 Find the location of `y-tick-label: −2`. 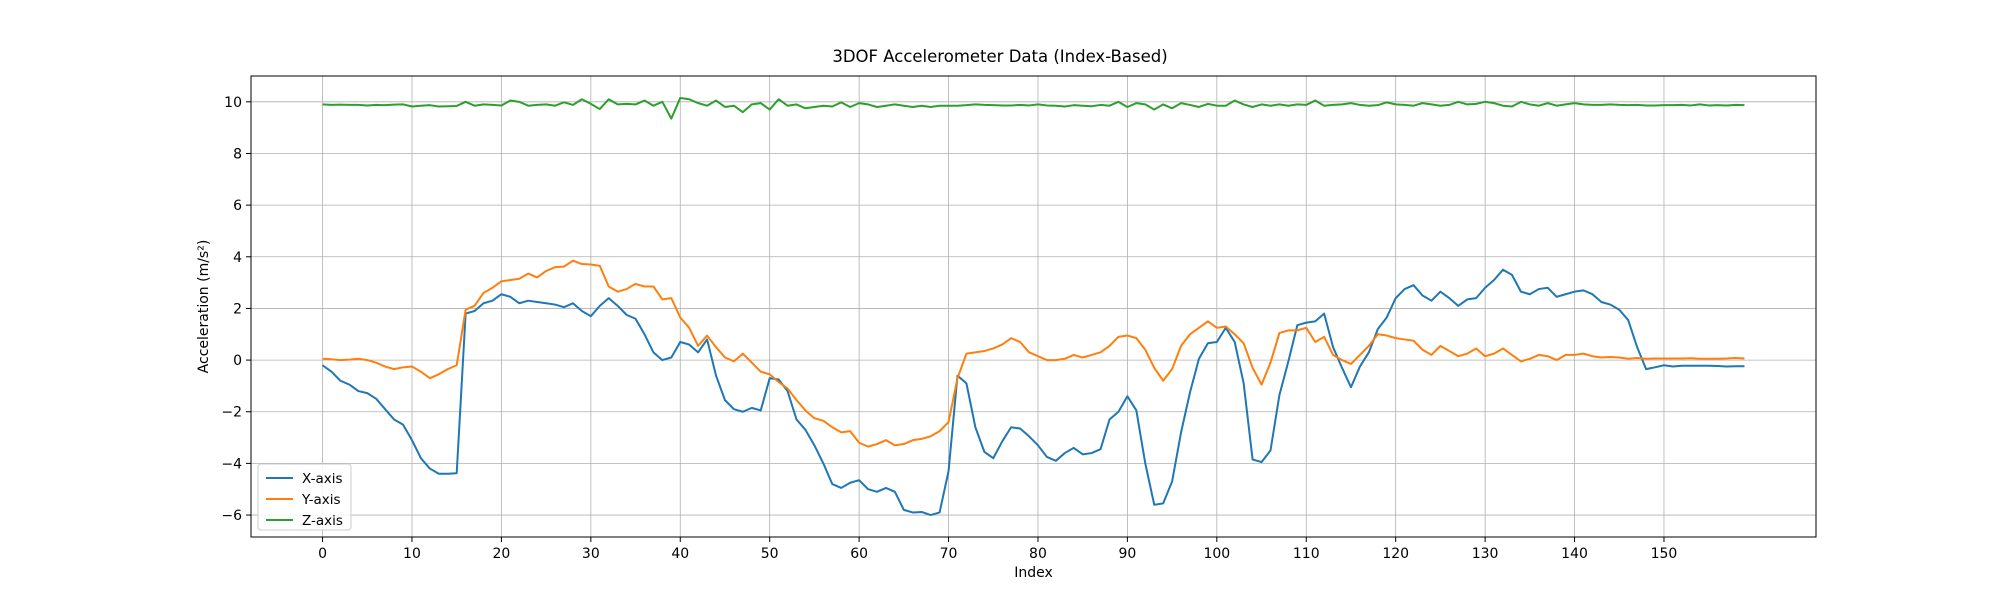

y-tick-label: −2 is located at coordinates (231, 413).